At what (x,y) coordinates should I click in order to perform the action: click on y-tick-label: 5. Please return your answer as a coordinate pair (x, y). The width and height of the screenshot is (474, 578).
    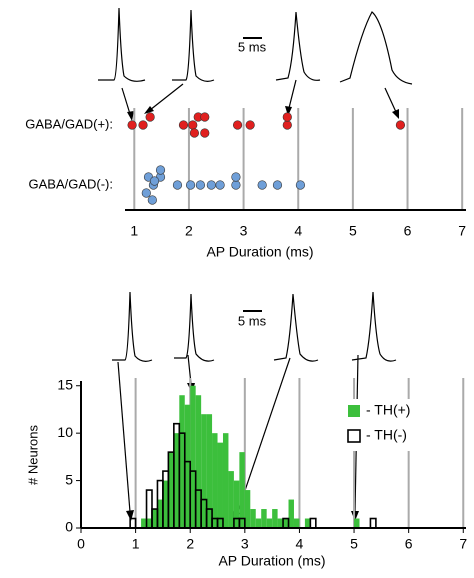
    Looking at the image, I should click on (69, 479).